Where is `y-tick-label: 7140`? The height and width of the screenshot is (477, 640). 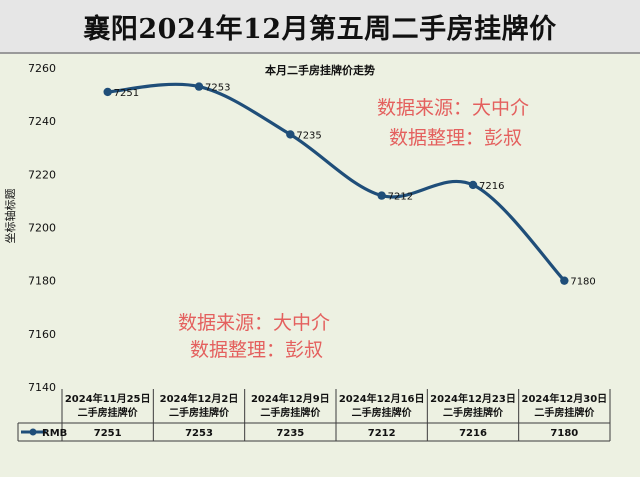 y-tick-label: 7140 is located at coordinates (42, 387).